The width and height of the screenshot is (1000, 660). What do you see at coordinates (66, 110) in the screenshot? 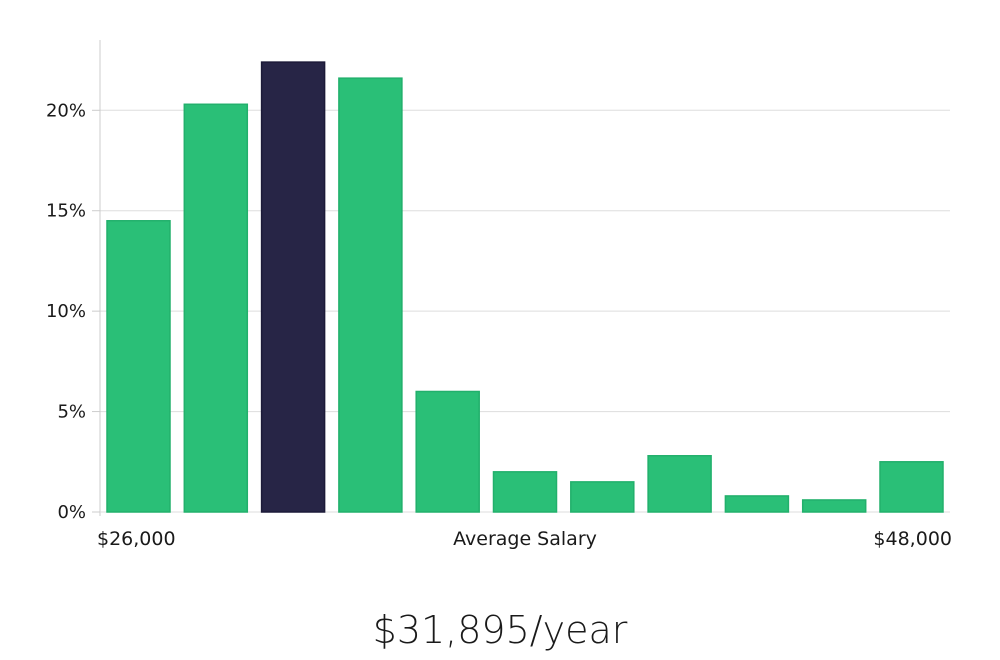
I see `y-tick-label: 20%` at bounding box center [66, 110].